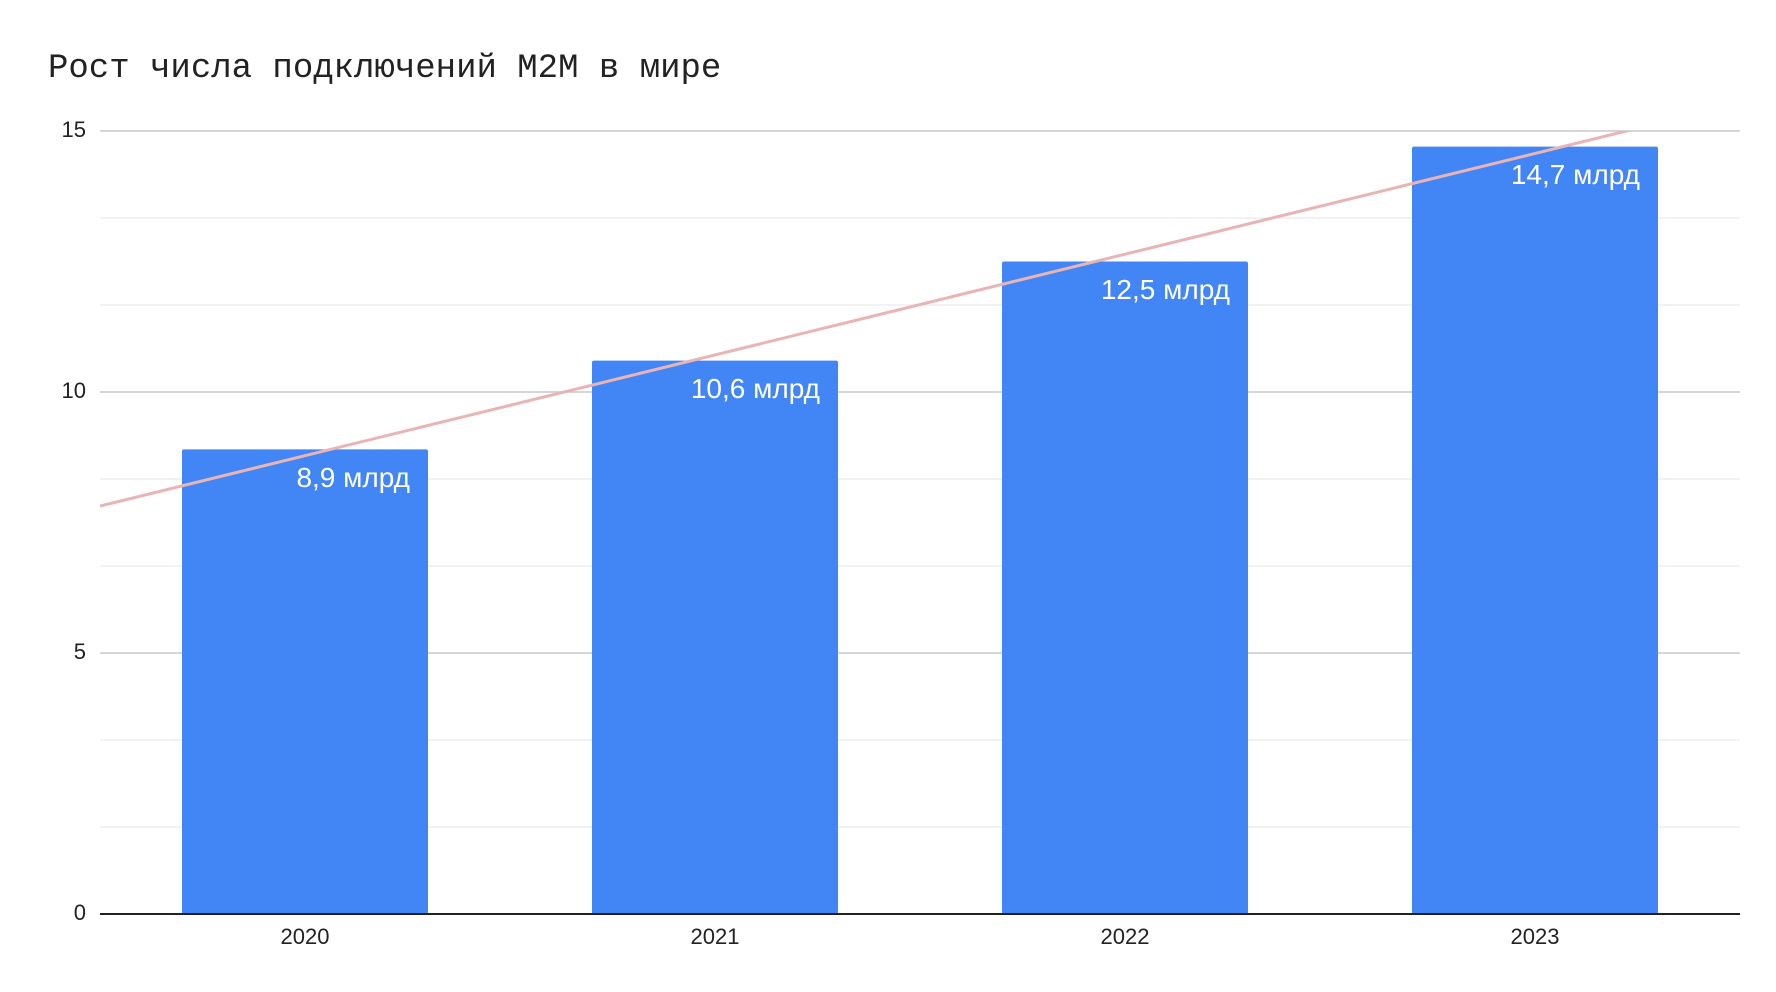 The width and height of the screenshot is (1776, 992). I want to click on y-tick-label: 5, so click(80, 651).